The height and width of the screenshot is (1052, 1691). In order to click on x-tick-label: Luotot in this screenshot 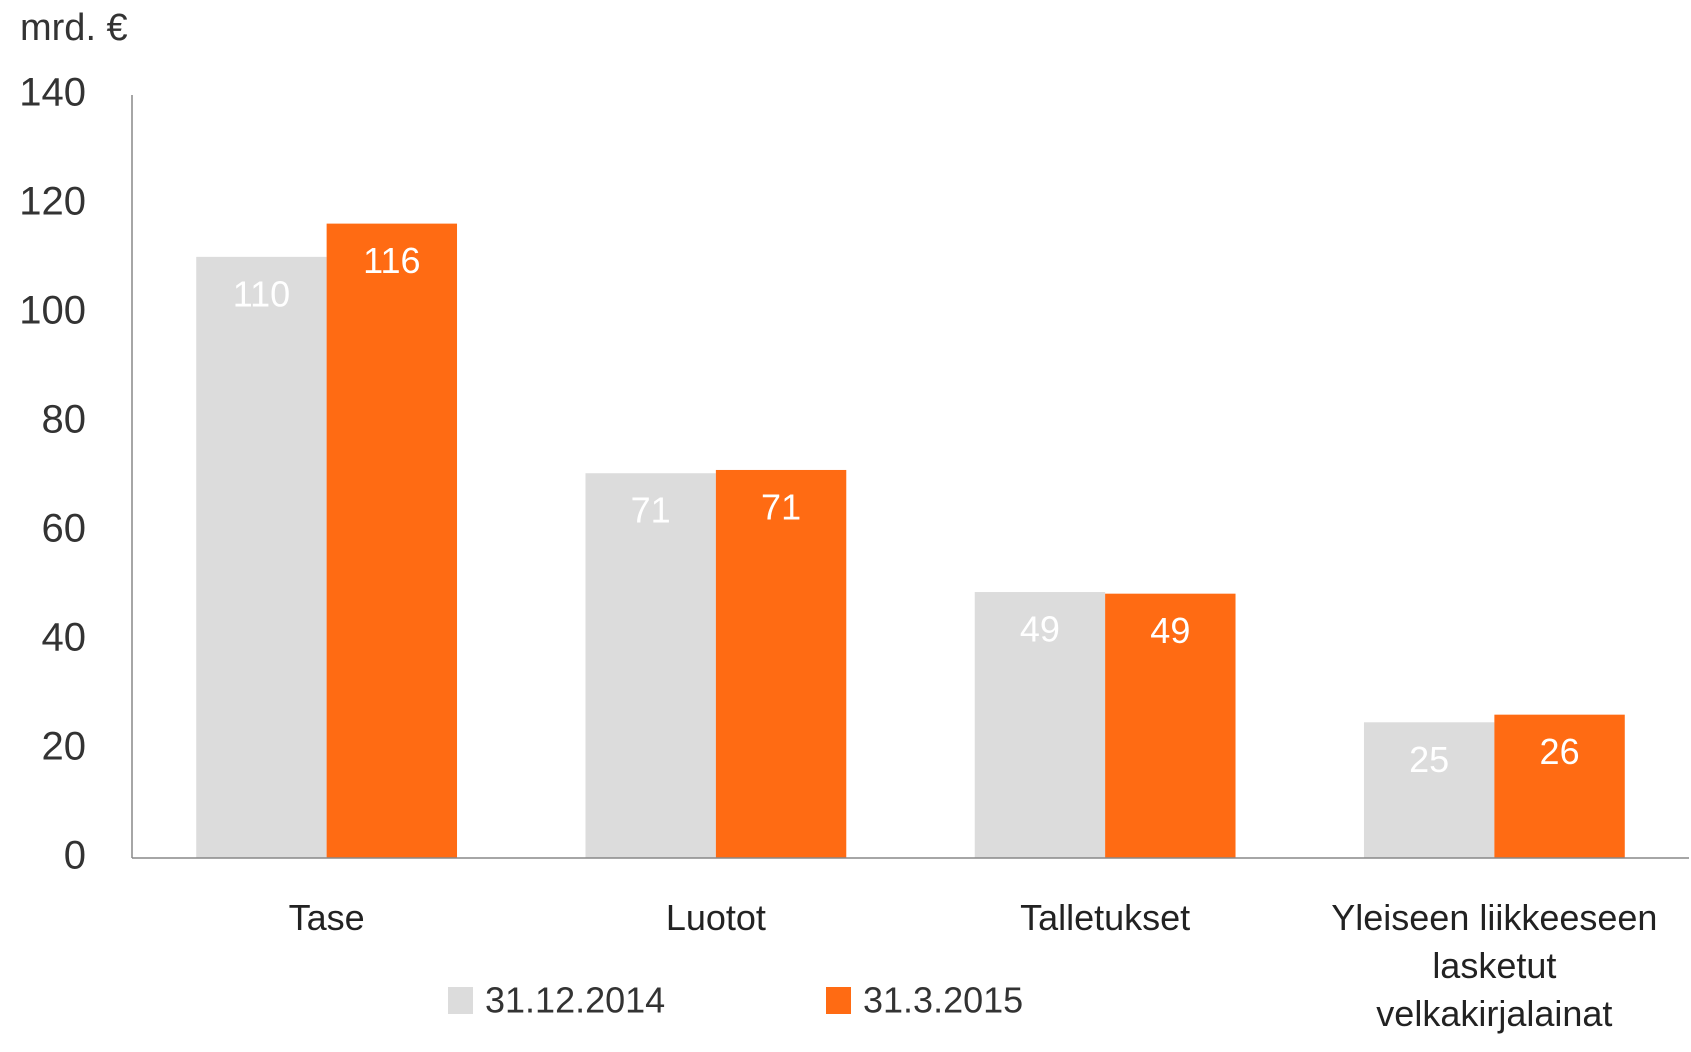, I will do `click(715, 917)`.